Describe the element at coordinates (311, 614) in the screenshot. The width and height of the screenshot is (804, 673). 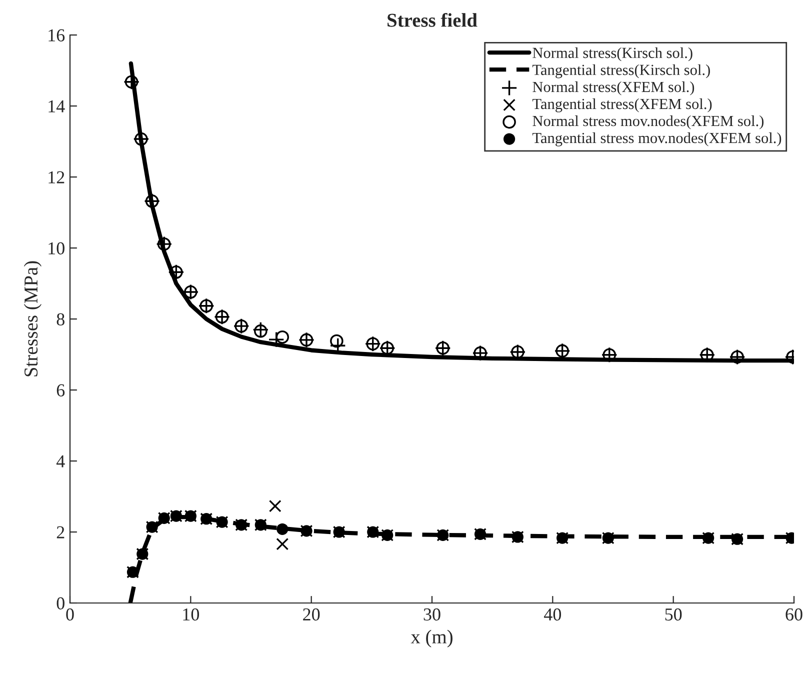
I see `x-tick-label: 20` at that location.